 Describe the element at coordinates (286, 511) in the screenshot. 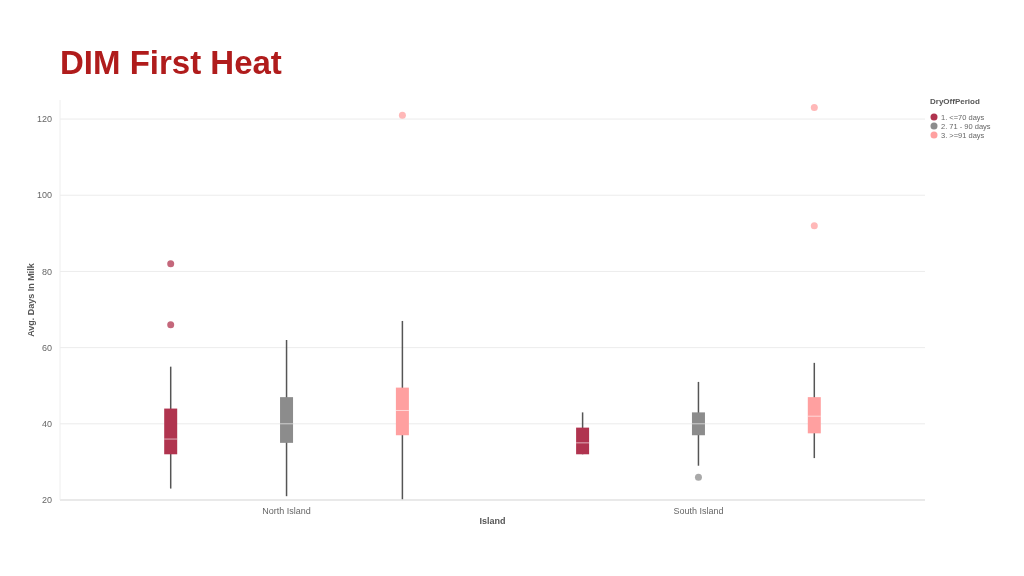

I see `x-tick-label: North Island` at that location.